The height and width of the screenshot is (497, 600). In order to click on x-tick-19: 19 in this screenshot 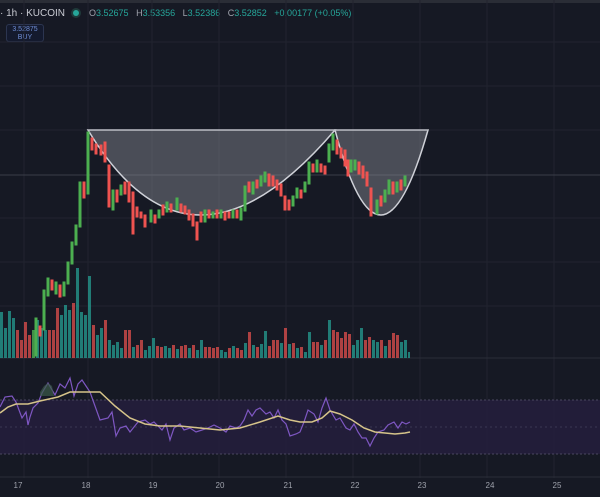, I will do `click(153, 485)`.